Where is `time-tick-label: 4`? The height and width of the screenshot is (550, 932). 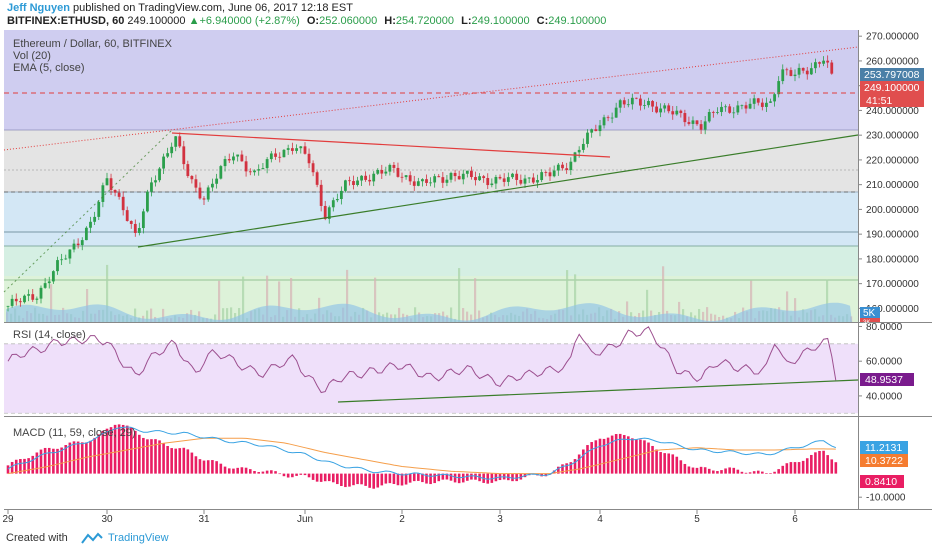 time-tick-label: 4 is located at coordinates (600, 519).